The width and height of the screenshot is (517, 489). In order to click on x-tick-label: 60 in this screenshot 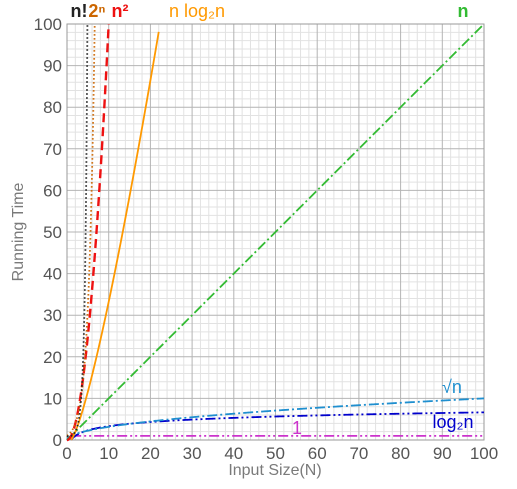, I will do `click(317, 453)`.